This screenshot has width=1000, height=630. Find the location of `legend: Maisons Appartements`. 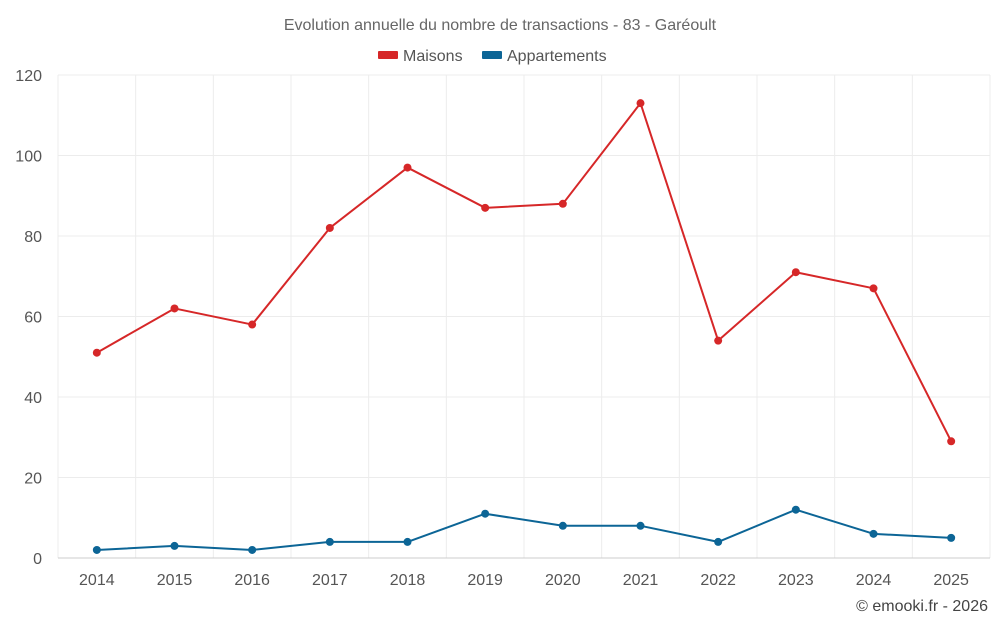

legend: Maisons Appartements is located at coordinates (492, 56).